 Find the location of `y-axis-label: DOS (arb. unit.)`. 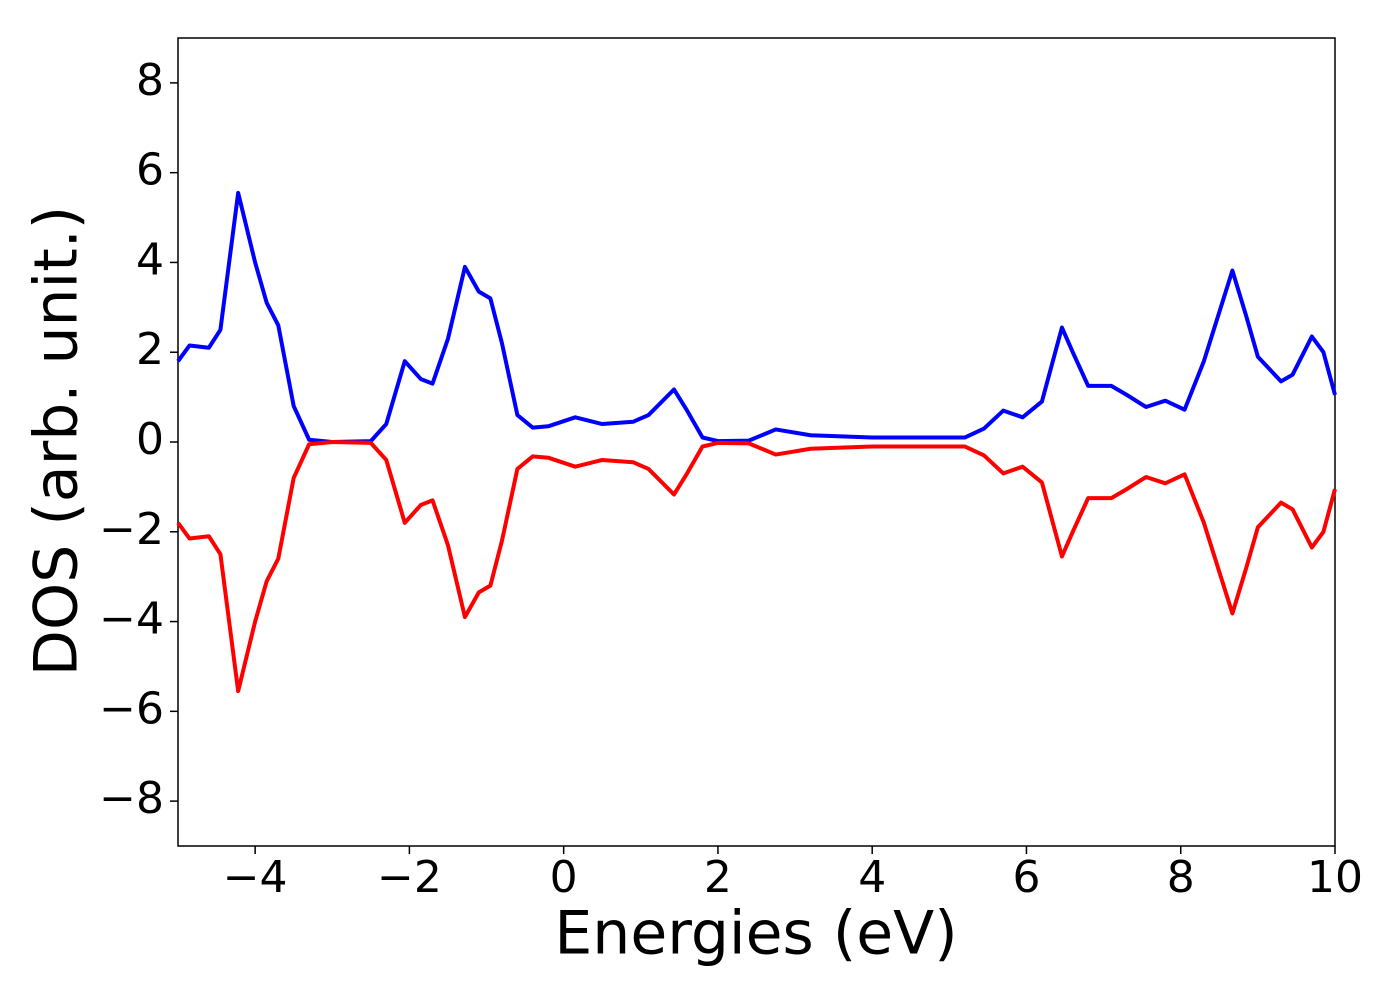

y-axis-label: DOS (arb. unit.) is located at coordinates (57, 441).